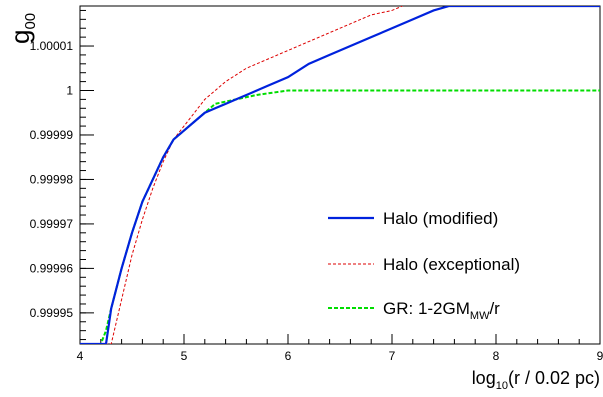  I want to click on x-tick-label: 6, so click(288, 356).